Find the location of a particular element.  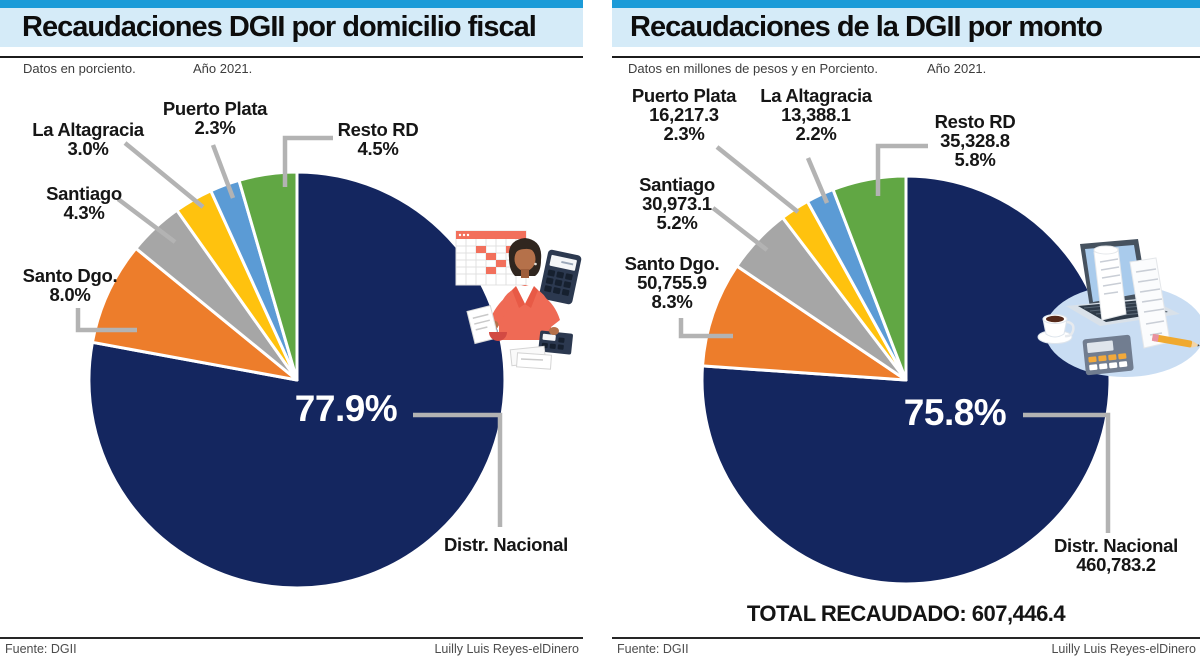

header-band: Recaudaciones de la DGII por monto is located at coordinates (906, 27).